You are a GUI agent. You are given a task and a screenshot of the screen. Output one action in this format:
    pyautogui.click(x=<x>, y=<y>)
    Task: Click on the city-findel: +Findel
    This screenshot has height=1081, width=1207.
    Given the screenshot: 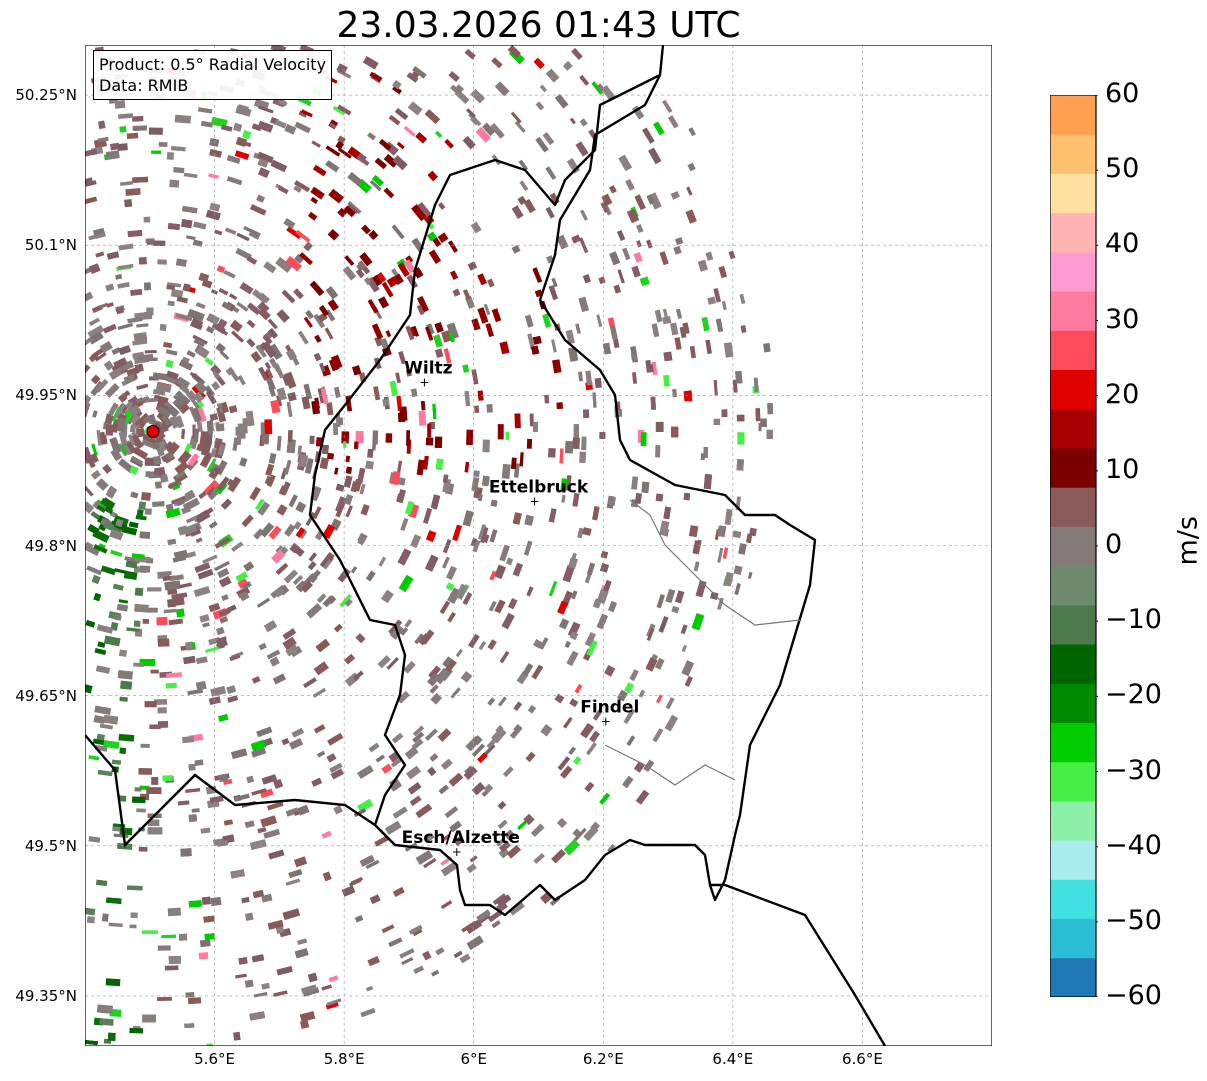 What is the action you would take?
    pyautogui.click(x=609, y=713)
    